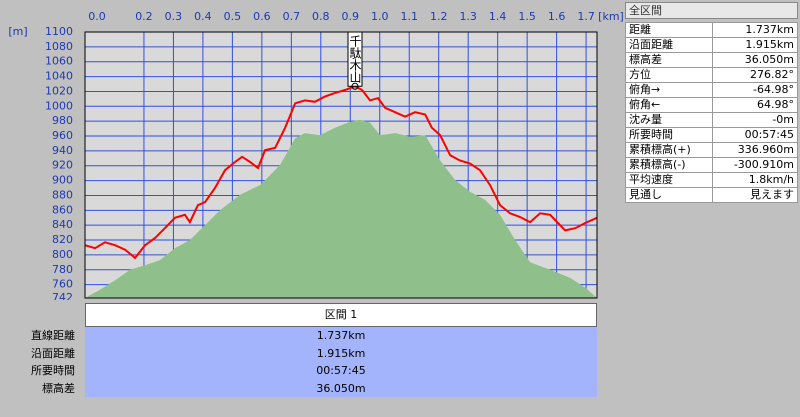 The image size is (800, 417). What do you see at coordinates (669, 135) in the screenshot?
I see `stat-label: 所要時間` at bounding box center [669, 135].